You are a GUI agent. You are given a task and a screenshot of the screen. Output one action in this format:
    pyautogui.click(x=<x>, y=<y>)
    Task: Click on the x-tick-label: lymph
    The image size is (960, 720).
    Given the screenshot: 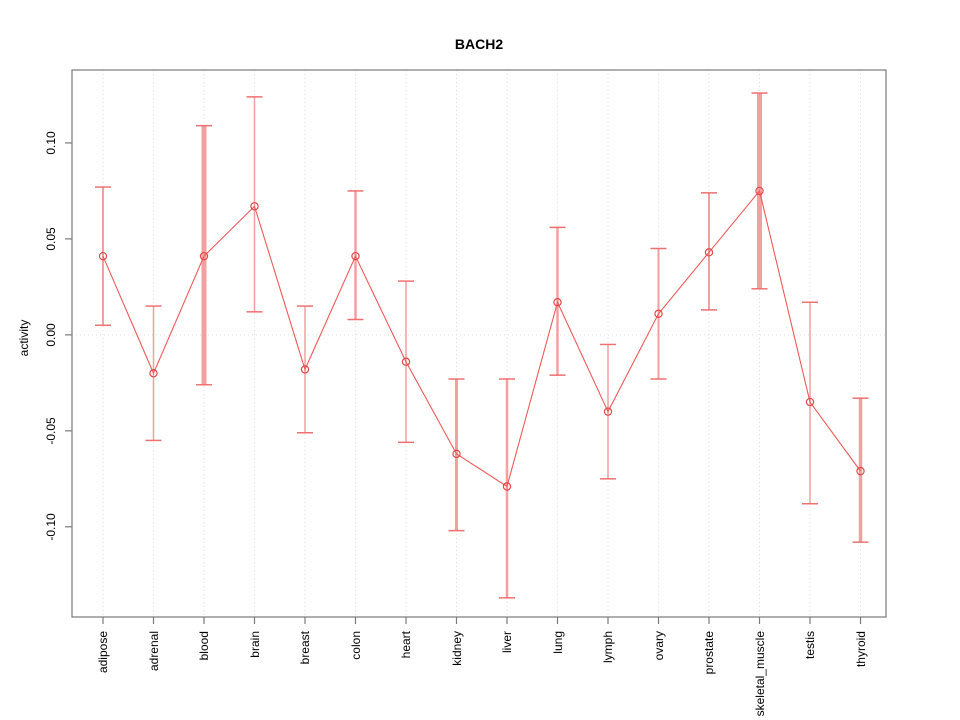 What is the action you would take?
    pyautogui.click(x=608, y=647)
    